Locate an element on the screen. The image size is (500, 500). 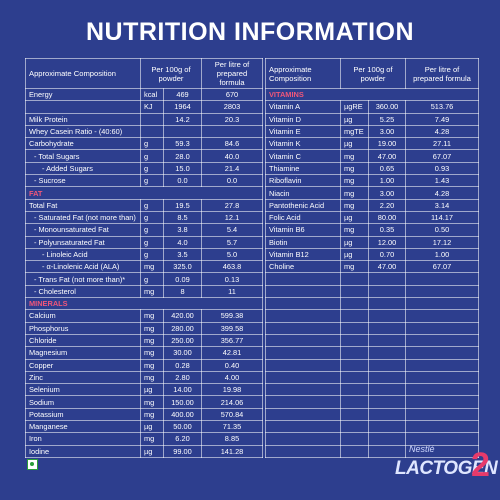
per-100g: 8 is located at coordinates (182, 291).